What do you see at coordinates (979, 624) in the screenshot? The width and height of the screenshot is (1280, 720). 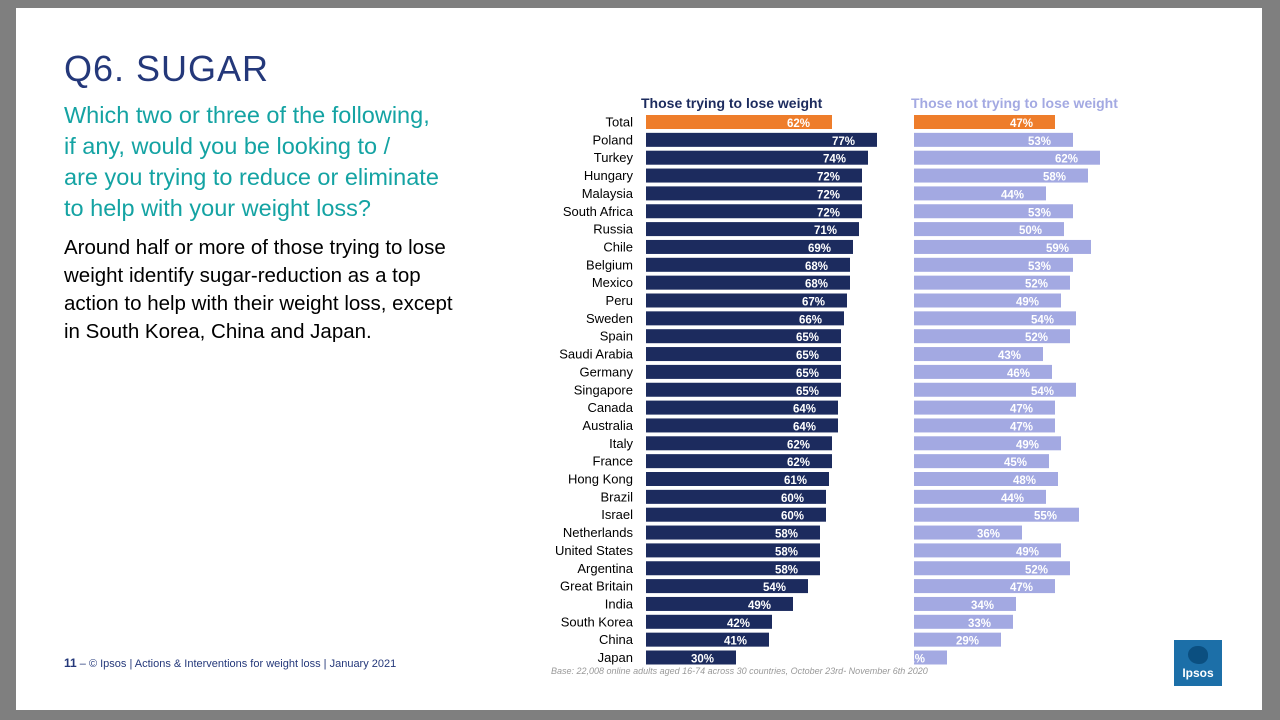 I see `data-label-not-trying: 33%` at bounding box center [979, 624].